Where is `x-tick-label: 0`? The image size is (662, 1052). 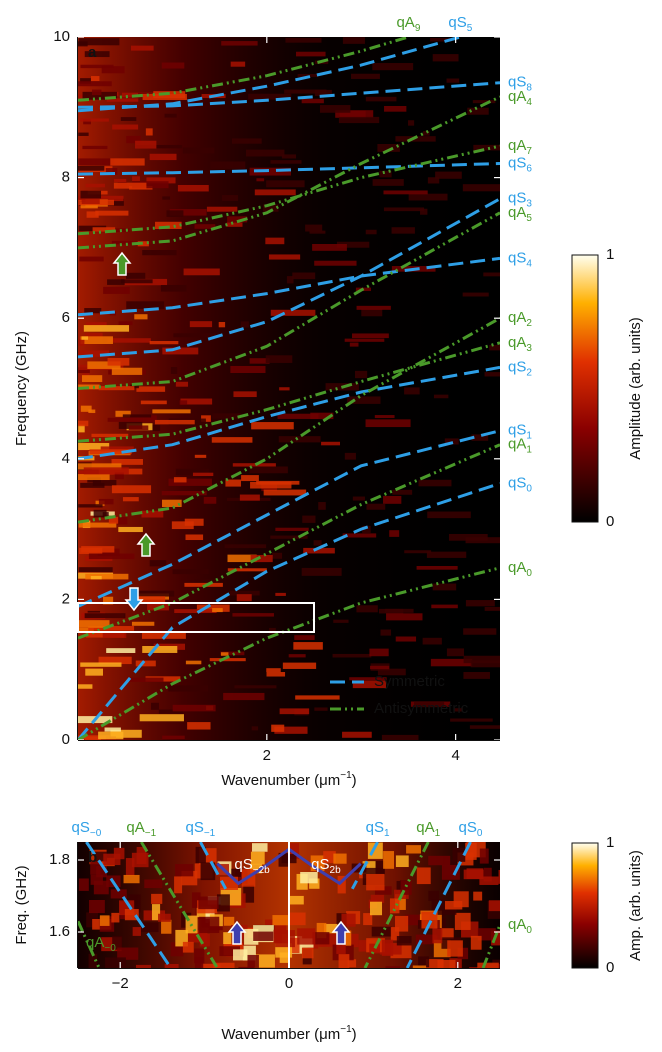 x-tick-label: 0 is located at coordinates (289, 983).